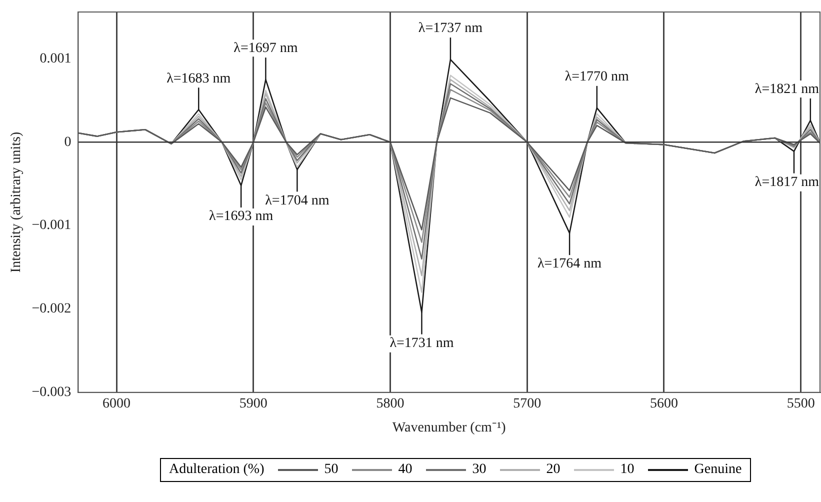  Describe the element at coordinates (405, 470) in the screenshot. I see `legend-label: 40` at that location.